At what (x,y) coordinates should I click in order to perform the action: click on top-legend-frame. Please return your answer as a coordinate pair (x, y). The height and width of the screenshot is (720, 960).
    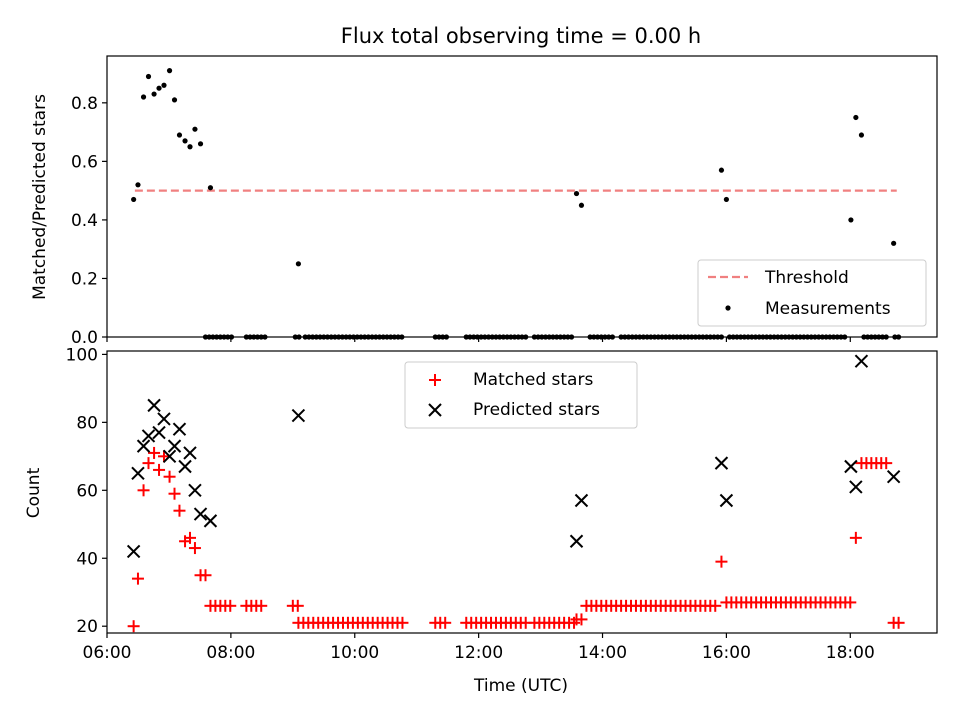
    Looking at the image, I should click on (812, 293).